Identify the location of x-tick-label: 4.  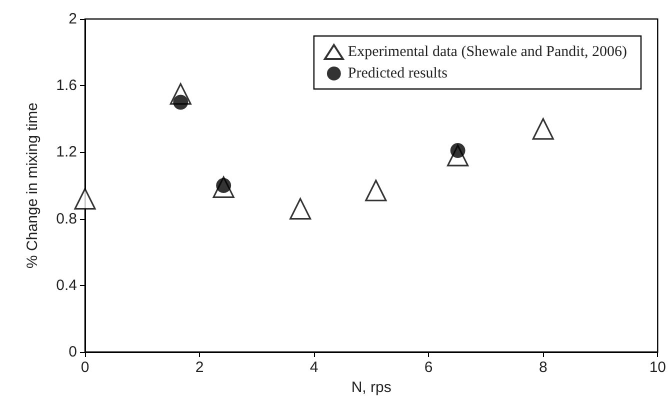
(314, 367).